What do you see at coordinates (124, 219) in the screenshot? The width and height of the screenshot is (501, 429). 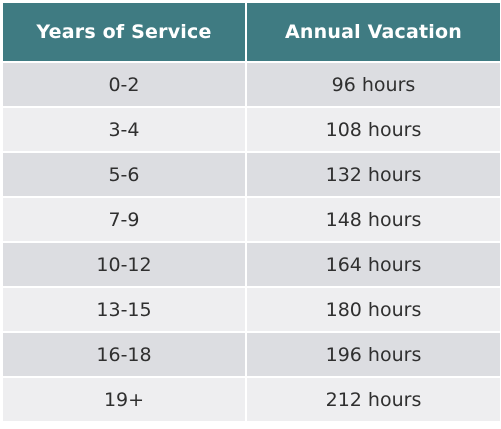 I see `years-cell: 7-9` at bounding box center [124, 219].